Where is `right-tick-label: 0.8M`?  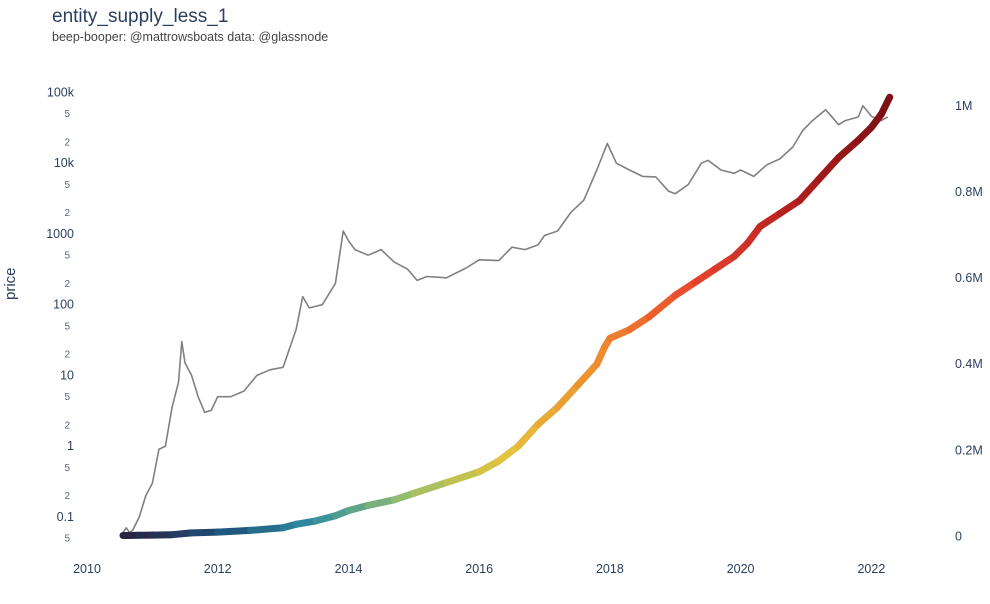
right-tick-label: 0.8M is located at coordinates (969, 192).